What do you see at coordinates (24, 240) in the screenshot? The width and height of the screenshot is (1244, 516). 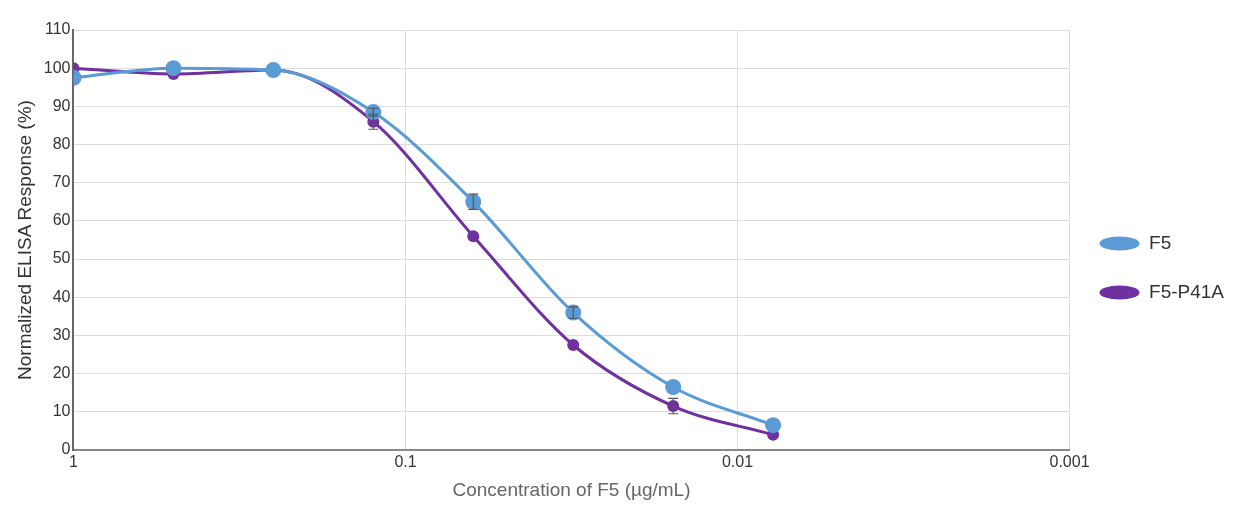 I see `y-axis-title: Normalized ELISA Response (%)` at bounding box center [24, 240].